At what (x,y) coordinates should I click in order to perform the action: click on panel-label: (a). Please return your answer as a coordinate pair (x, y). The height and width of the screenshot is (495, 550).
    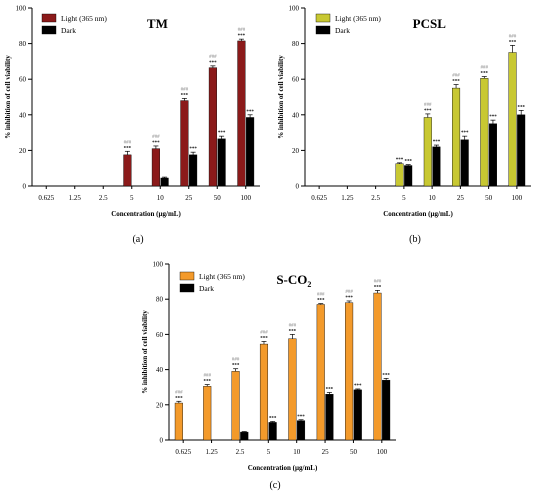
    Looking at the image, I should click on (137, 239).